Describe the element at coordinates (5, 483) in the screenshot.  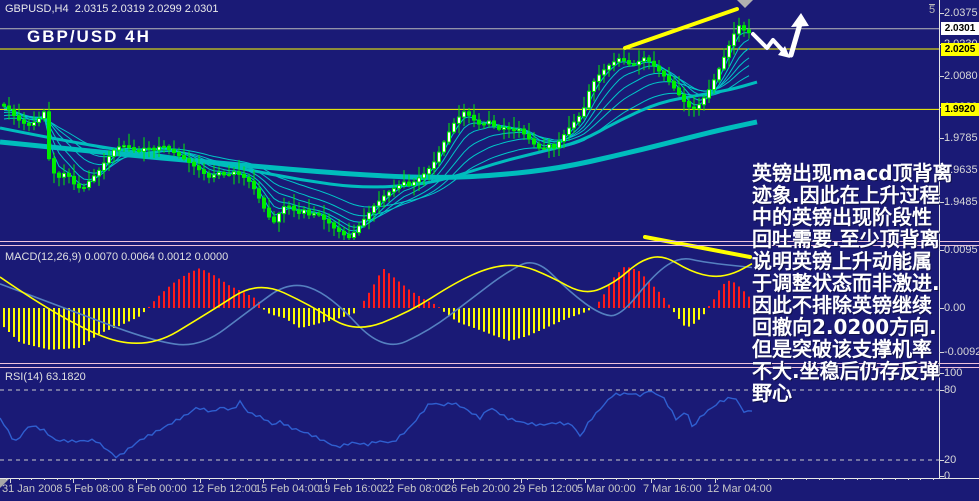
I see `time-scroll-marker-icon` at that location.